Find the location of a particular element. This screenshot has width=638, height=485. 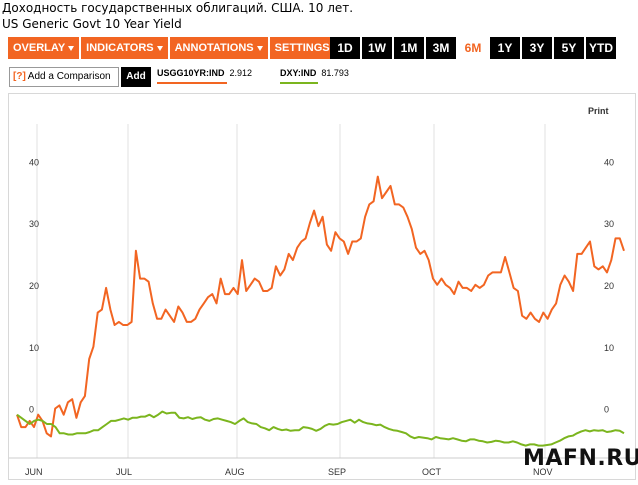

indicators-menu-button: INDICATORS is located at coordinates (124, 48).